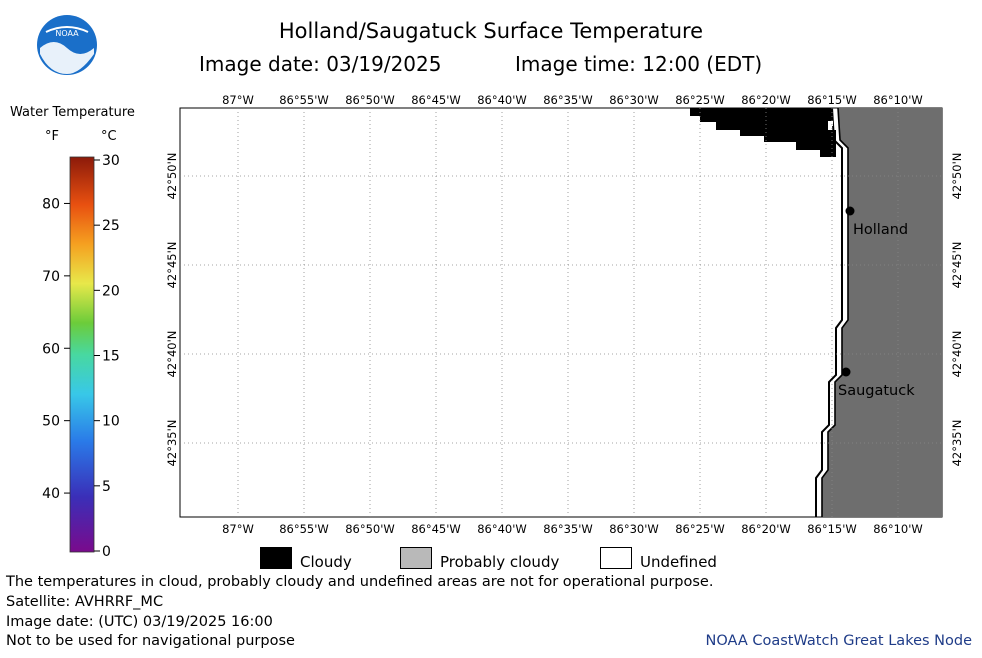 Image resolution: width=982 pixels, height=658 pixels. I want to click on celsius-tick-label: 10, so click(111, 422).